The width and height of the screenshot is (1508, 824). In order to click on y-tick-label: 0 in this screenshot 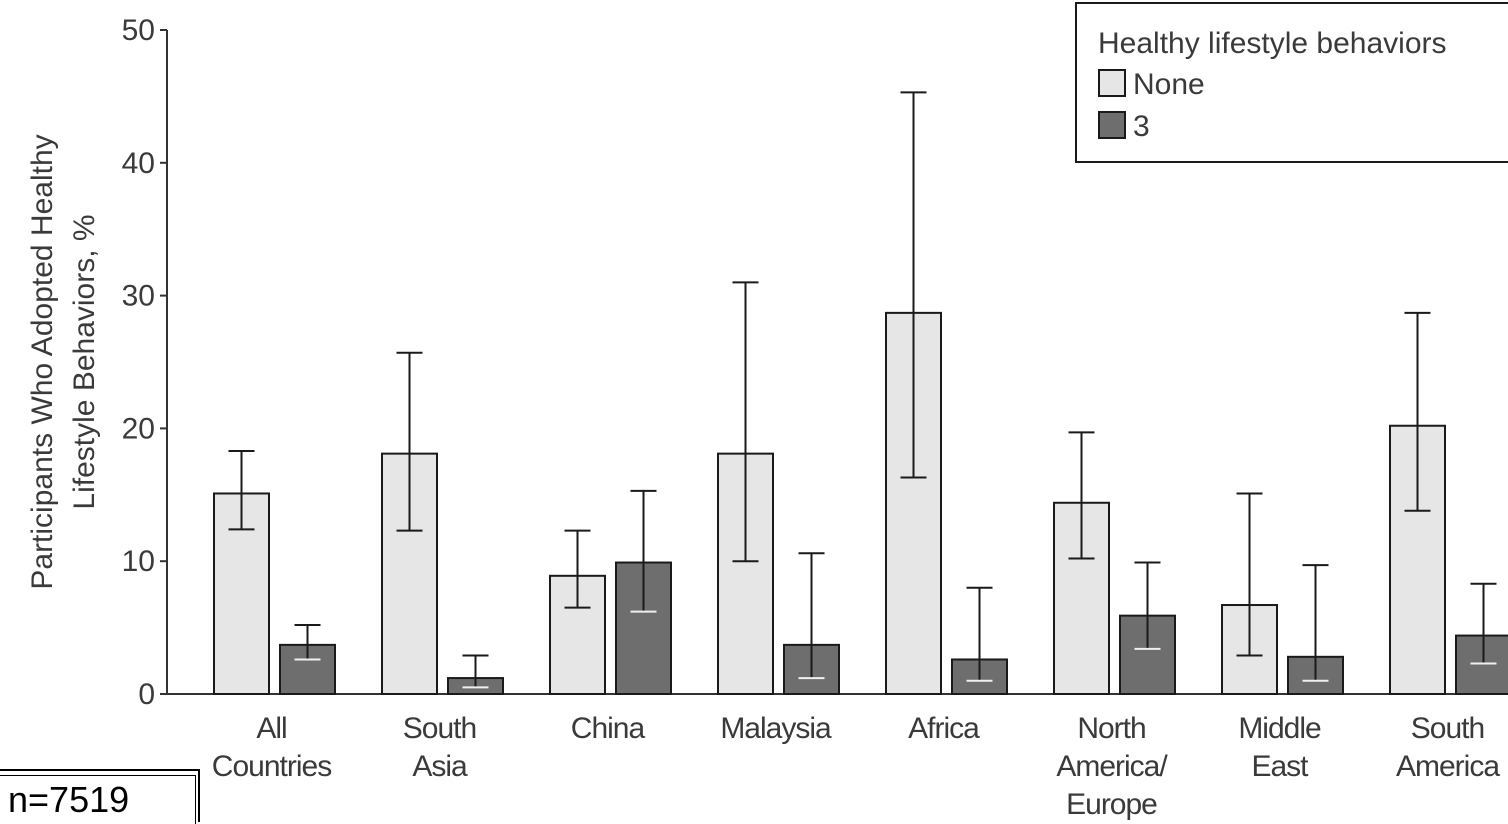, I will do `click(146, 694)`.